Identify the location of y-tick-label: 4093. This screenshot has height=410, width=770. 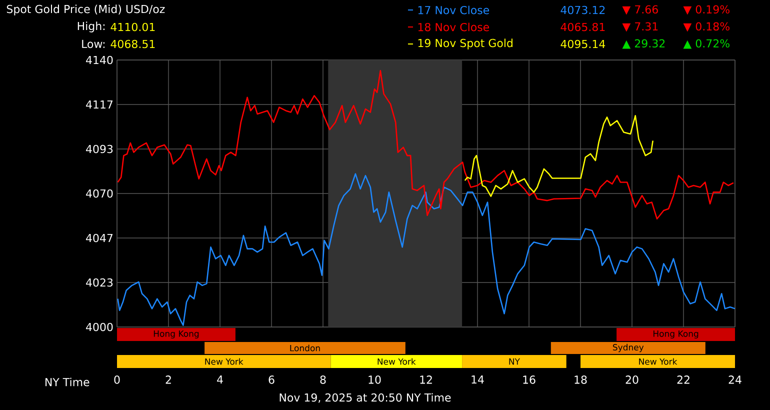
(99, 149).